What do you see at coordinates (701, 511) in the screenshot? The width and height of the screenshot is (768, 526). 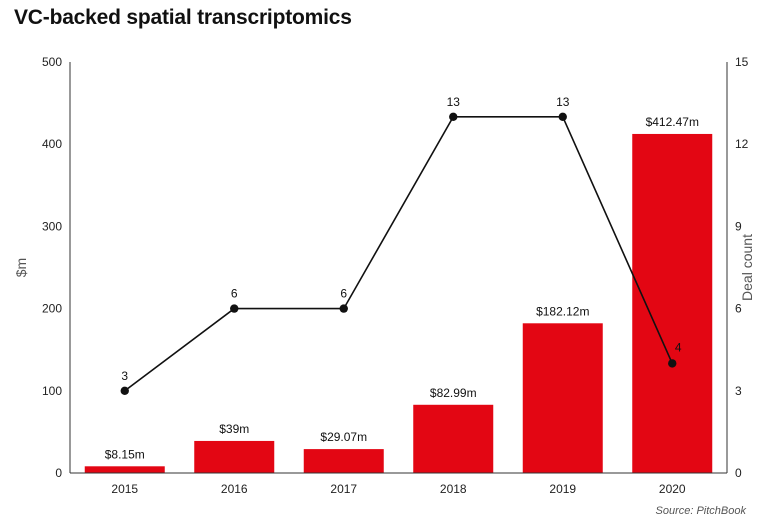 I see `source-note: Source: PitchBook` at bounding box center [701, 511].